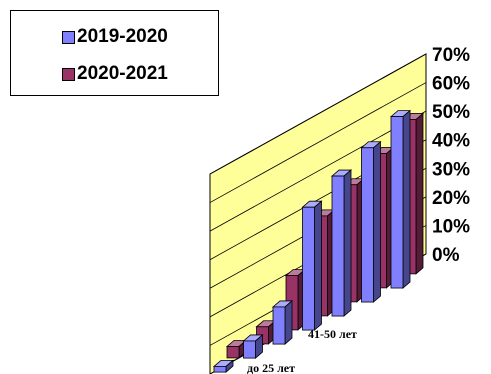 This screenshot has height=374, width=491. I want to click on y-tick-label: 0%, so click(446, 255).